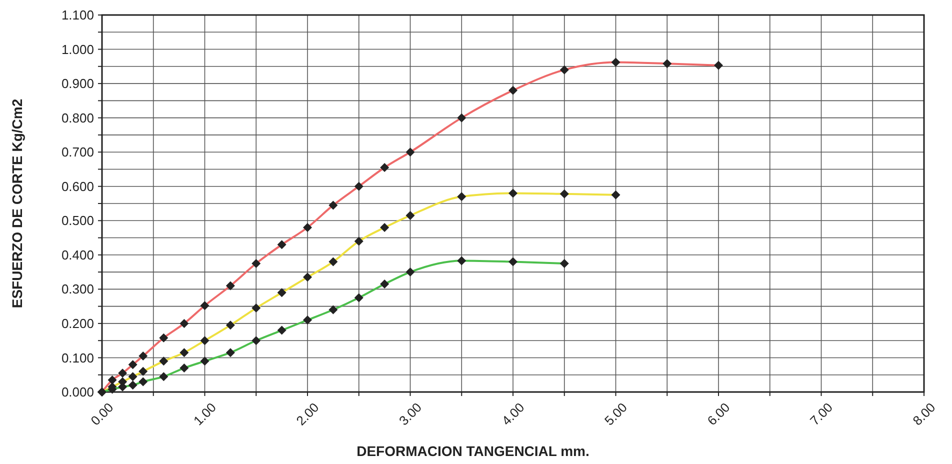  I want to click on y-axis-title: ESFUERZO DE CORTE Kg/Cm2, so click(17, 203).